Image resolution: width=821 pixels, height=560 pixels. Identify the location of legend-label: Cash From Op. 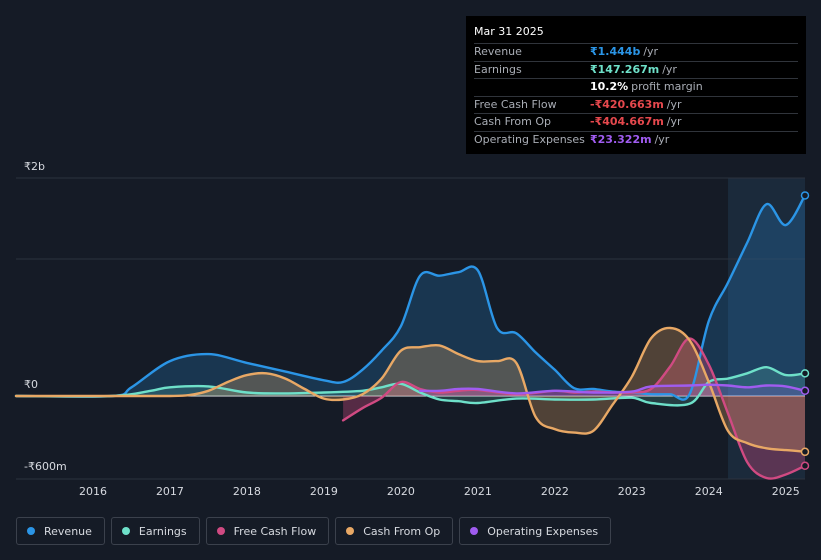
(402, 531).